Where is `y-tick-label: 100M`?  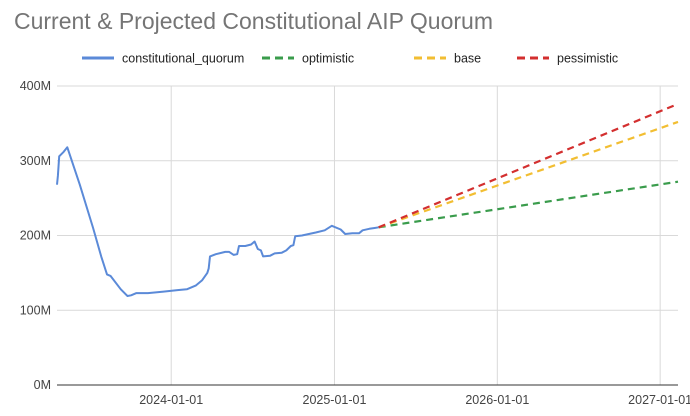
y-tick-label: 100M is located at coordinates (35, 310).